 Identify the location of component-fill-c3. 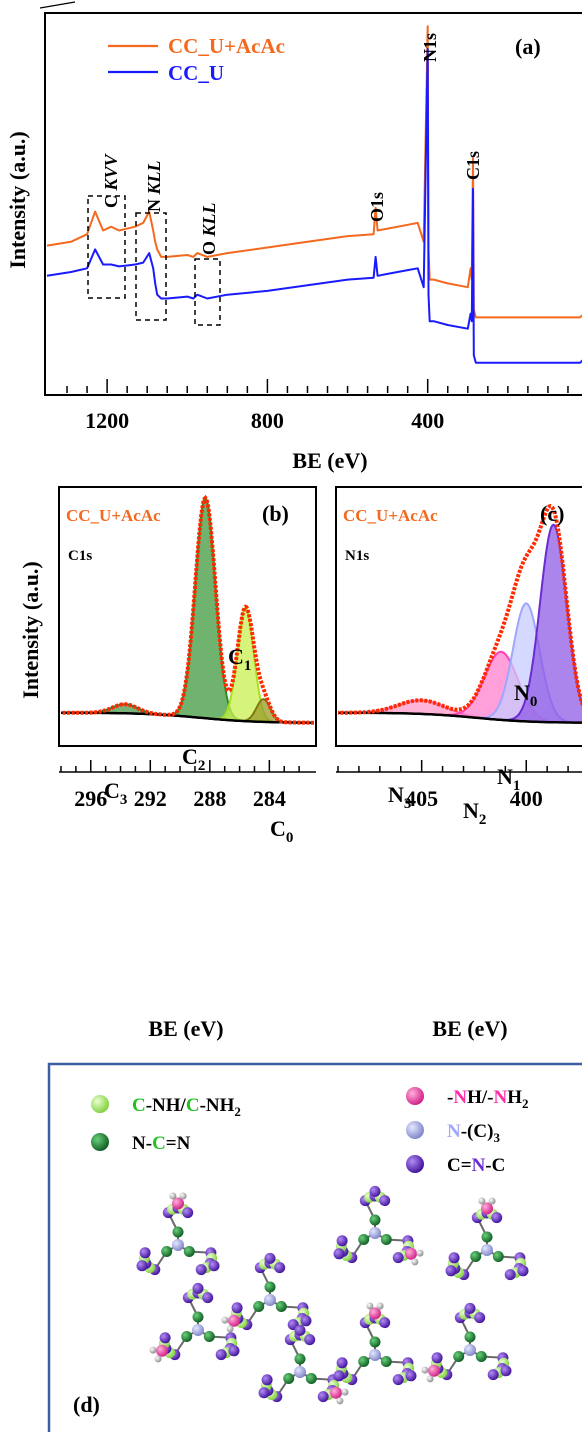
(187, 713).